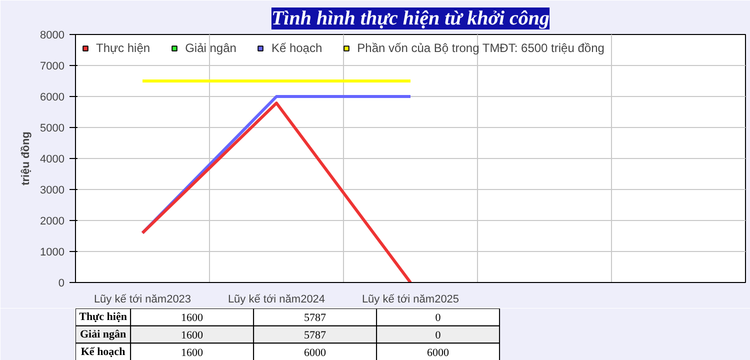 This screenshot has height=360, width=750. I want to click on y-axis-title: triệu đồng, so click(26, 159).